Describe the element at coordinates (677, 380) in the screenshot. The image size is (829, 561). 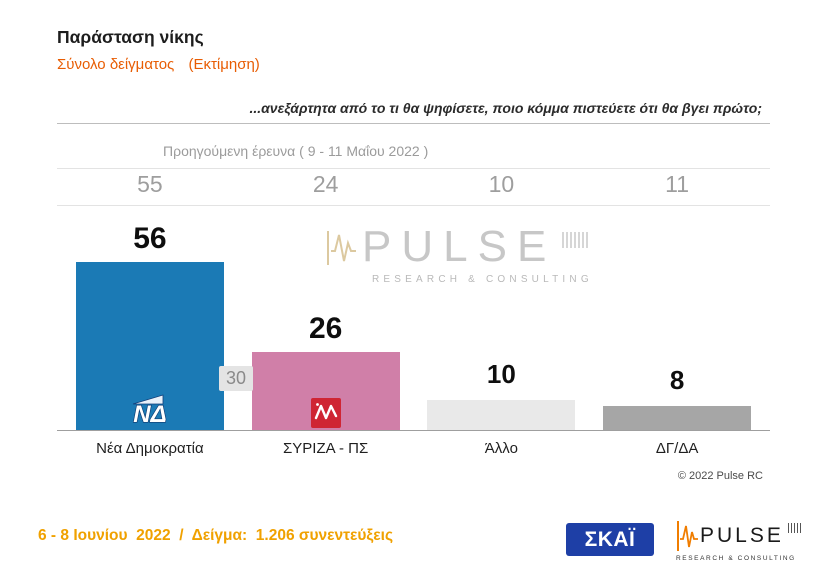
I see `bar-value-dkna: 8` at that location.